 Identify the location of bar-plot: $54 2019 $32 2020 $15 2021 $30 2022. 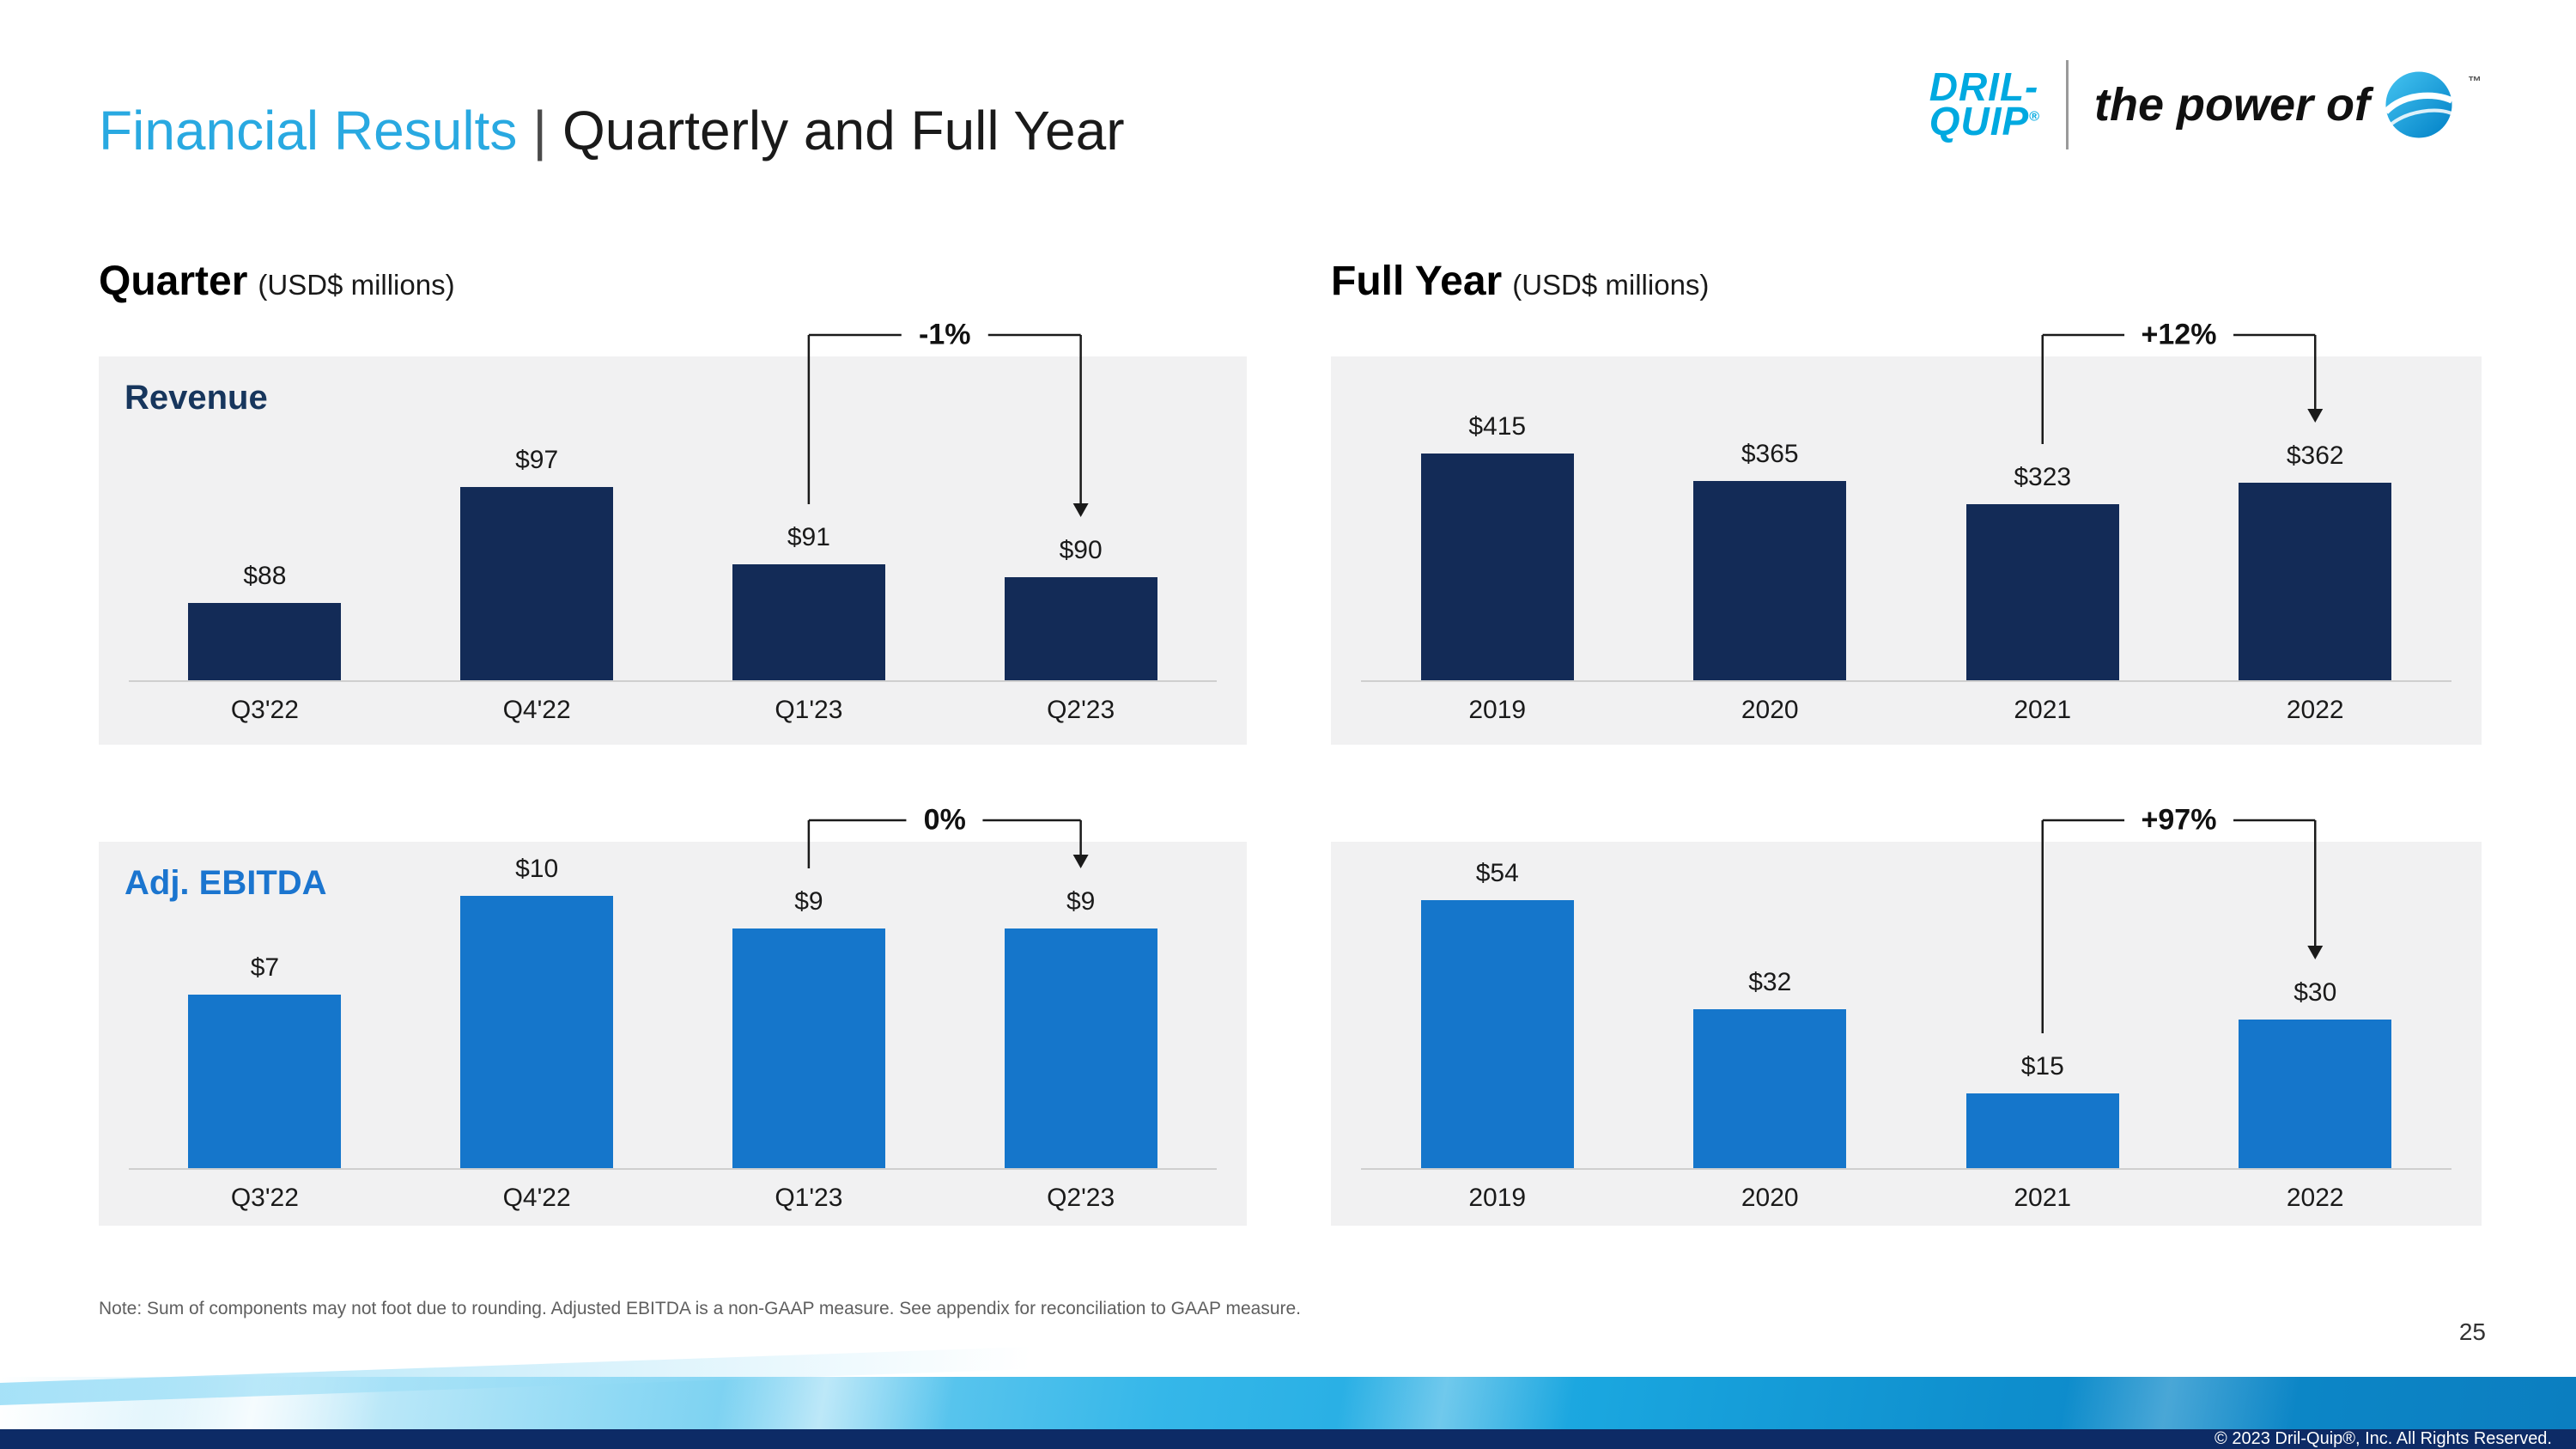
(1907, 1035).